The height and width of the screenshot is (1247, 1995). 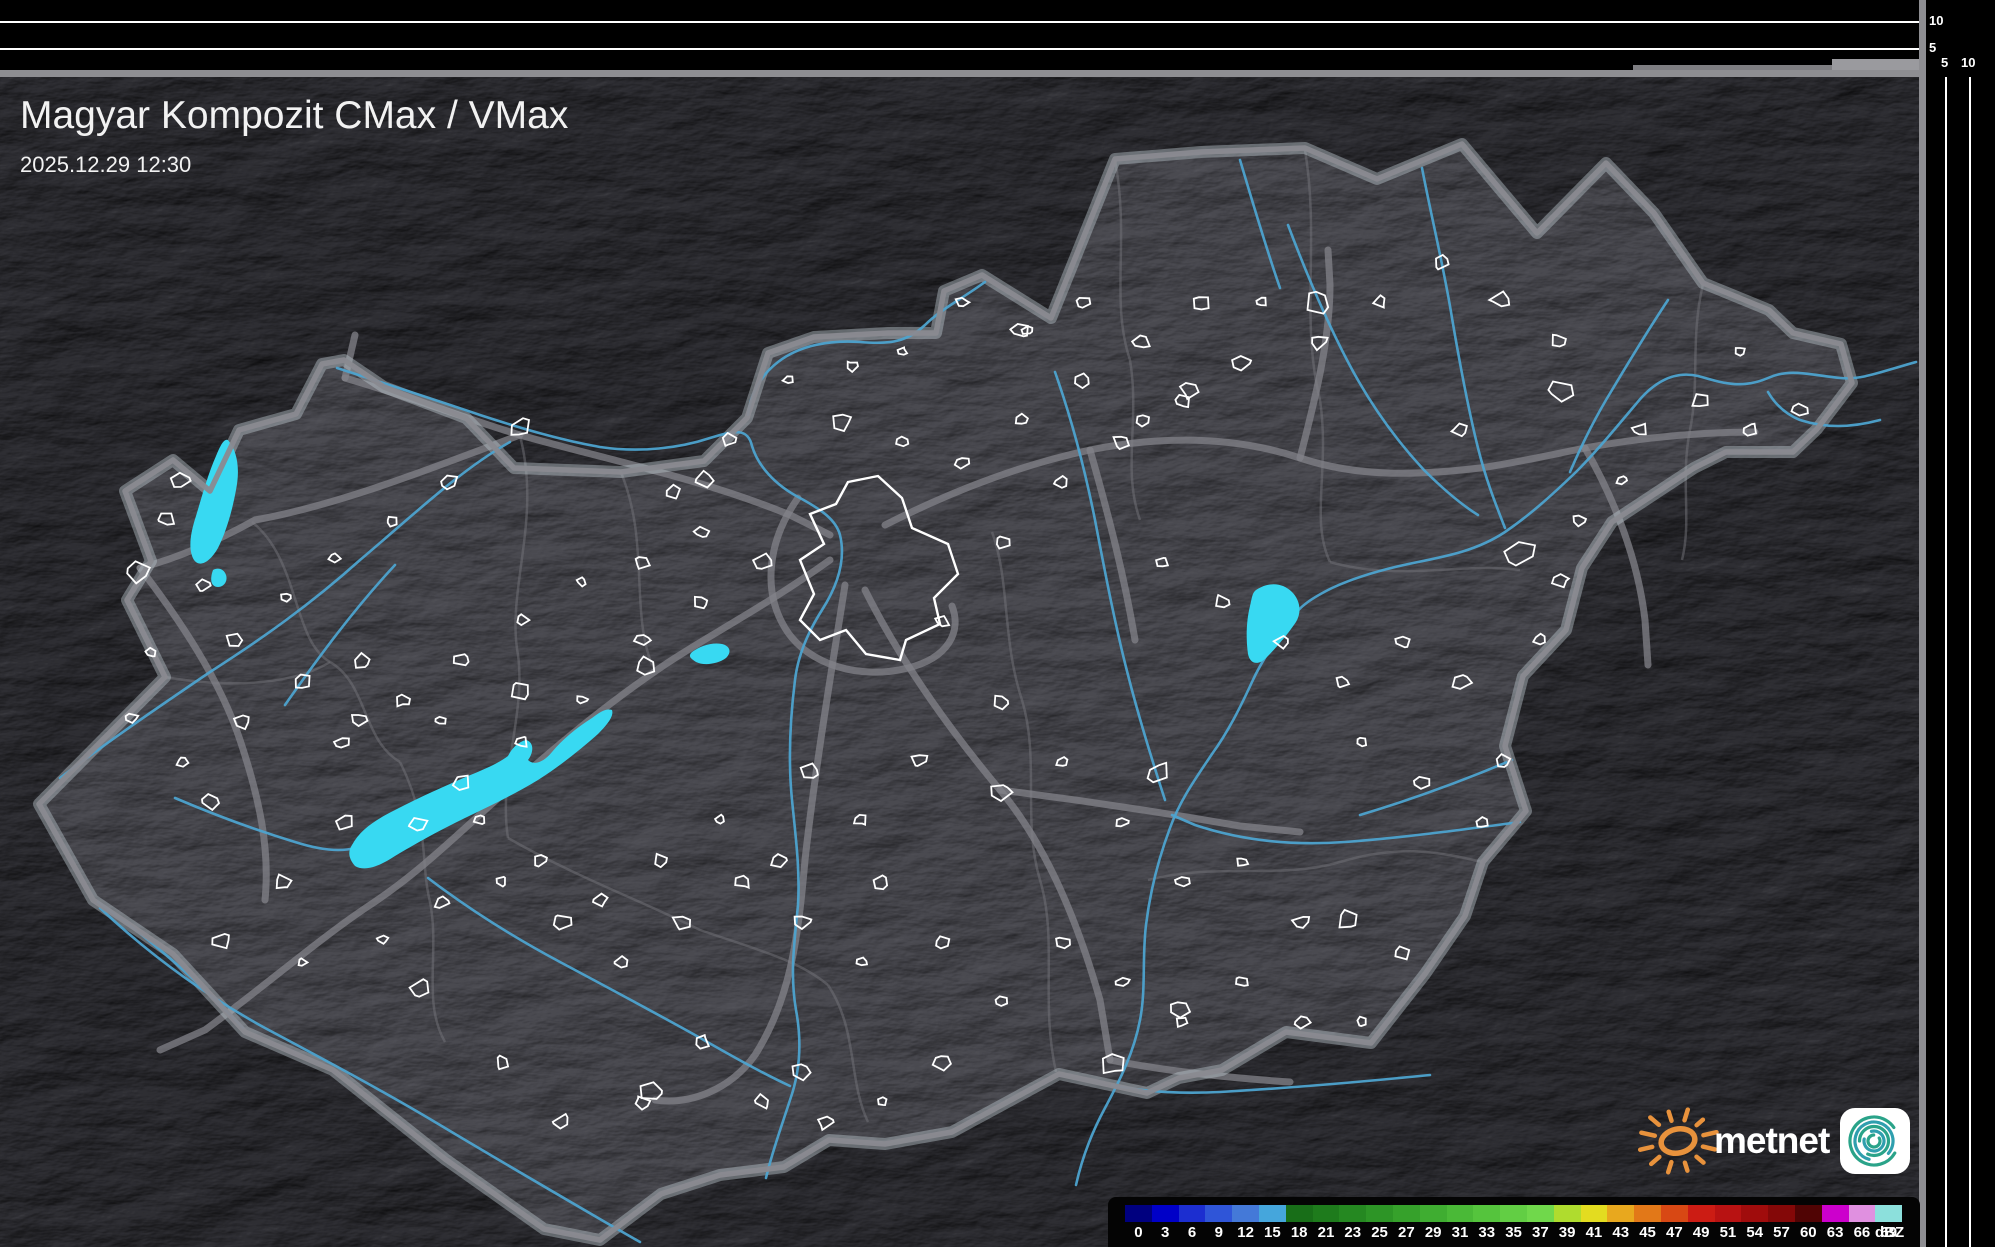 I want to click on colorbar-tick: 33, so click(x=1487, y=1232).